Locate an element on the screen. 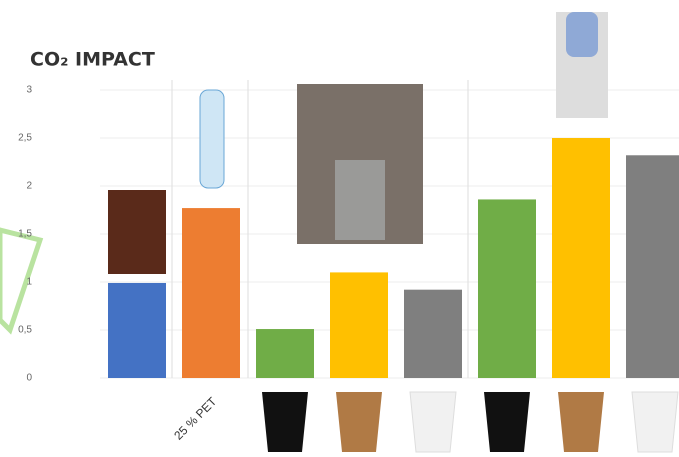 Image resolution: width=679 pixels, height=457 pixels. y-tick-label: 2,5 is located at coordinates (25, 138).